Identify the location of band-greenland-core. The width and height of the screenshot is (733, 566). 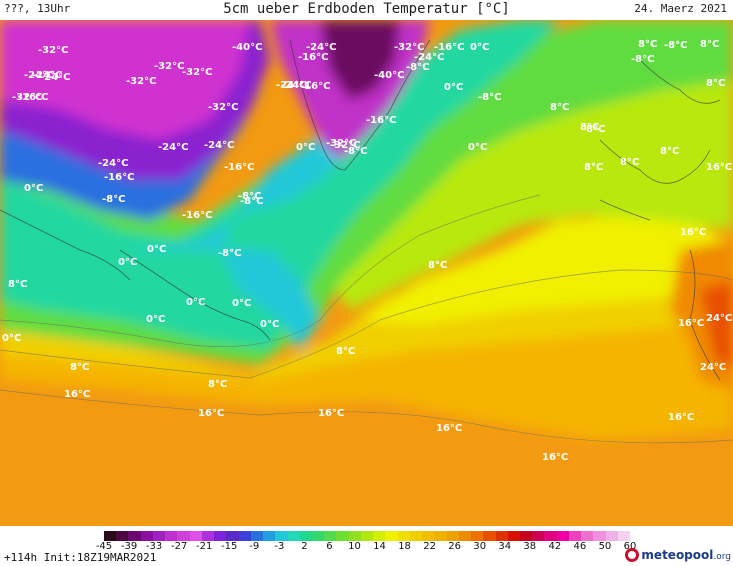
(360, 60).